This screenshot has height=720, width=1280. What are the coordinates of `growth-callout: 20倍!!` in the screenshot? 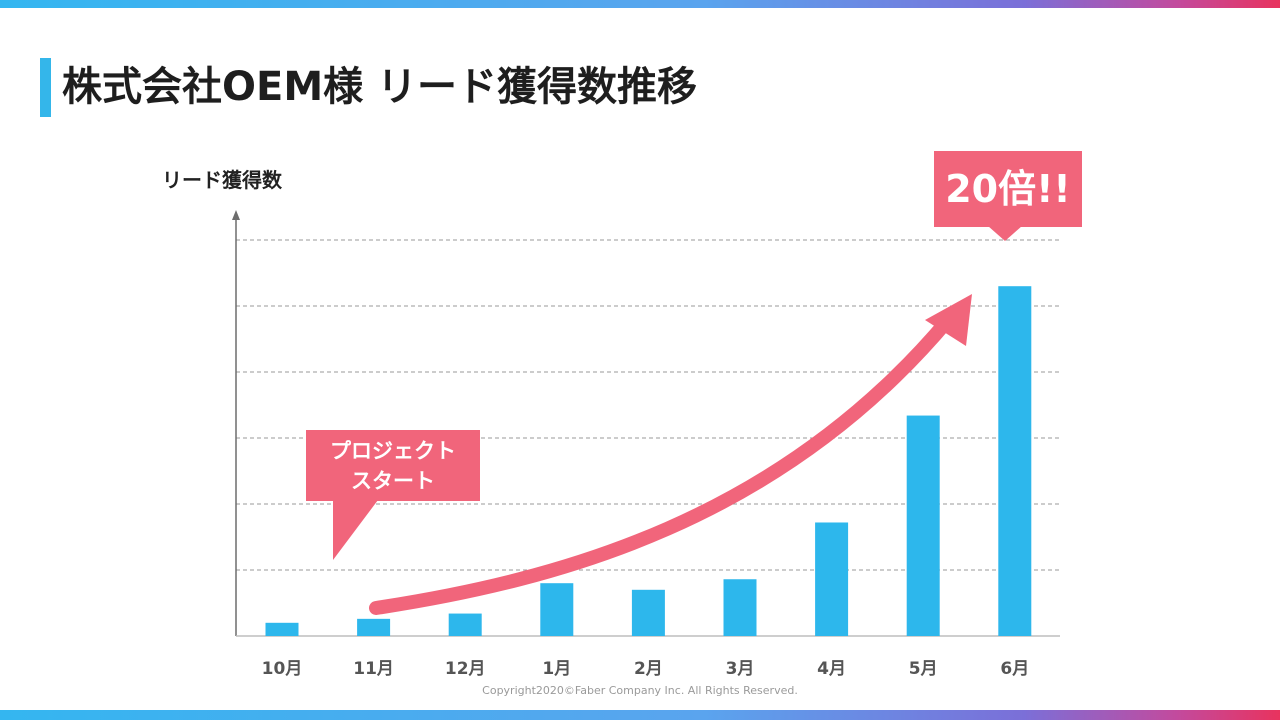 It's located at (1008, 189).